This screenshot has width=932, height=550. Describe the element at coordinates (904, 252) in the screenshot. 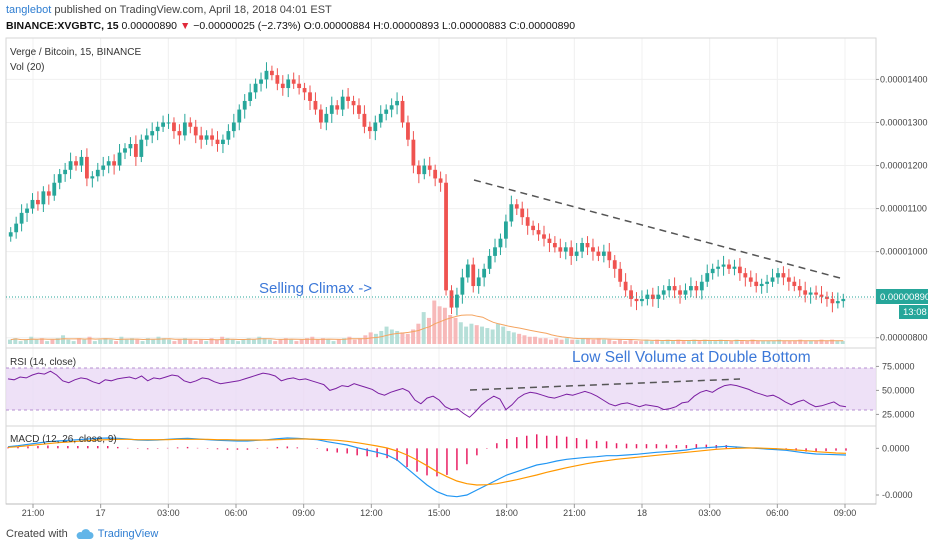

I see `price-tick-label: 0.00001000` at that location.